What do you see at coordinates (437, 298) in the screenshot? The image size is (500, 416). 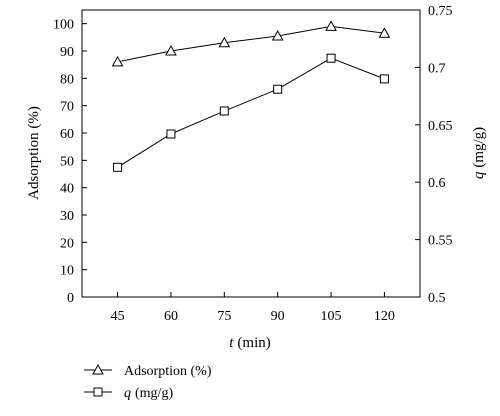 I see `y-right-tick-label: 0.5` at bounding box center [437, 298].